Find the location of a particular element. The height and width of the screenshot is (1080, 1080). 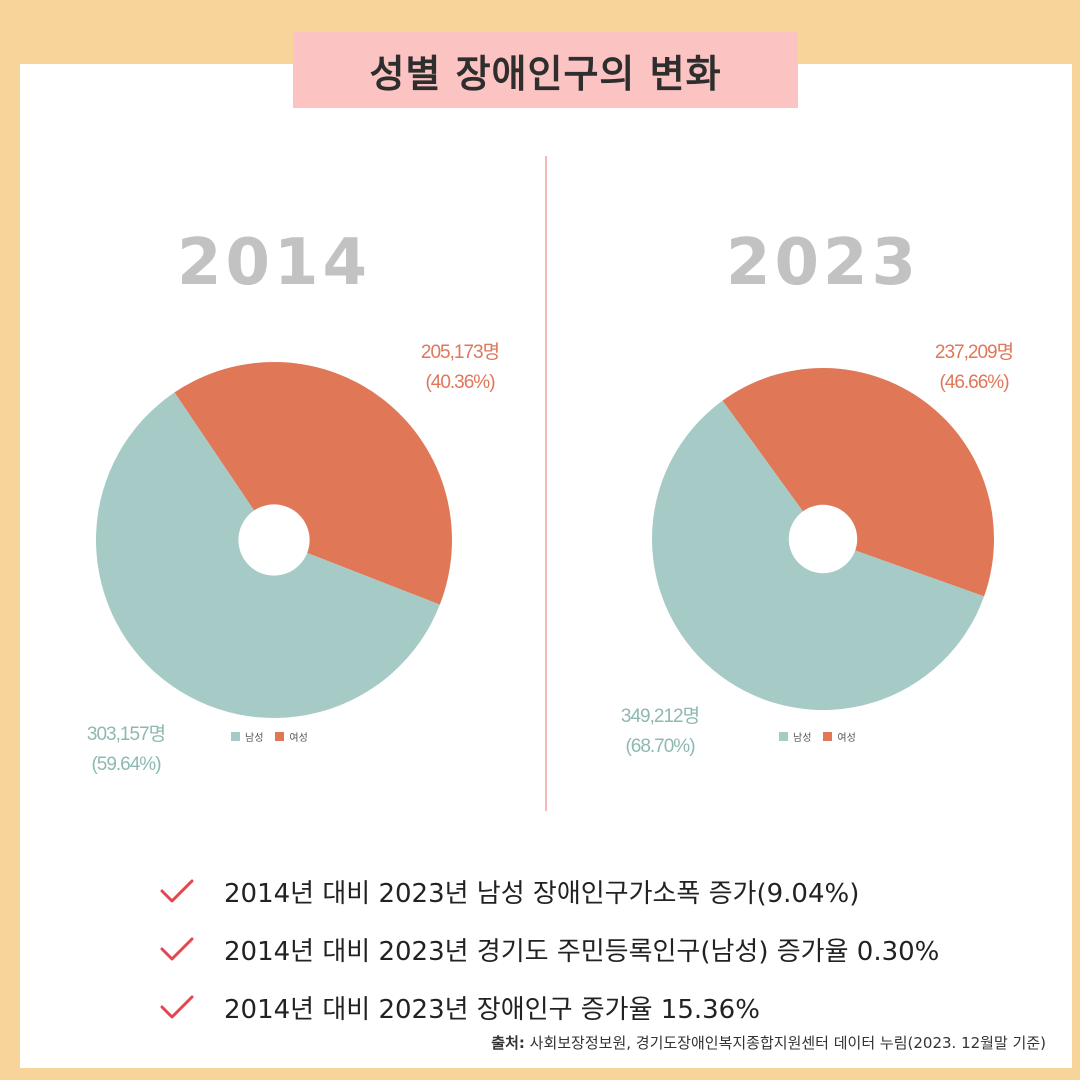

center-divider is located at coordinates (546, 483).